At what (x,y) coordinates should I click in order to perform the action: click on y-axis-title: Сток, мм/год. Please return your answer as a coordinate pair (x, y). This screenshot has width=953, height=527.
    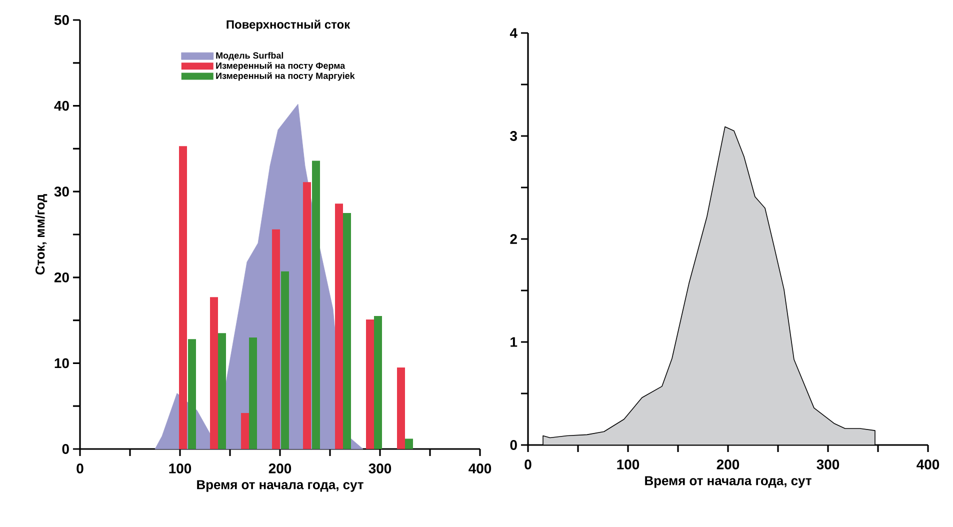
    Looking at the image, I should click on (41, 234).